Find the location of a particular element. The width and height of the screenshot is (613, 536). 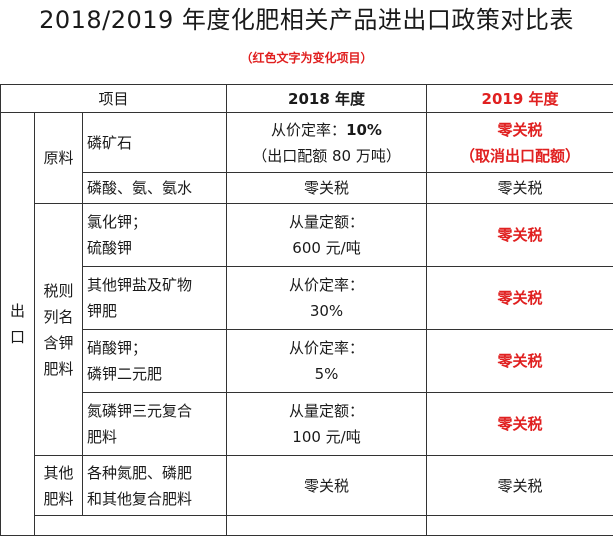

product-cell: 氯化钾； 硫酸钾 is located at coordinates (155, 235).